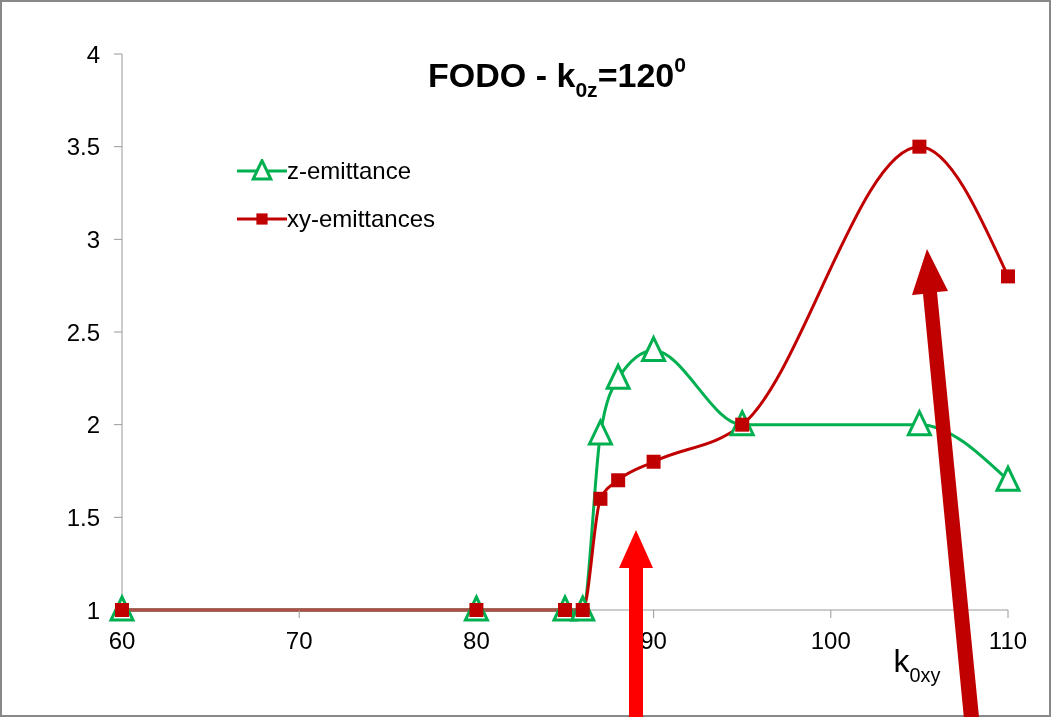  I want to click on y-tick-label: 3.5, so click(83, 147).